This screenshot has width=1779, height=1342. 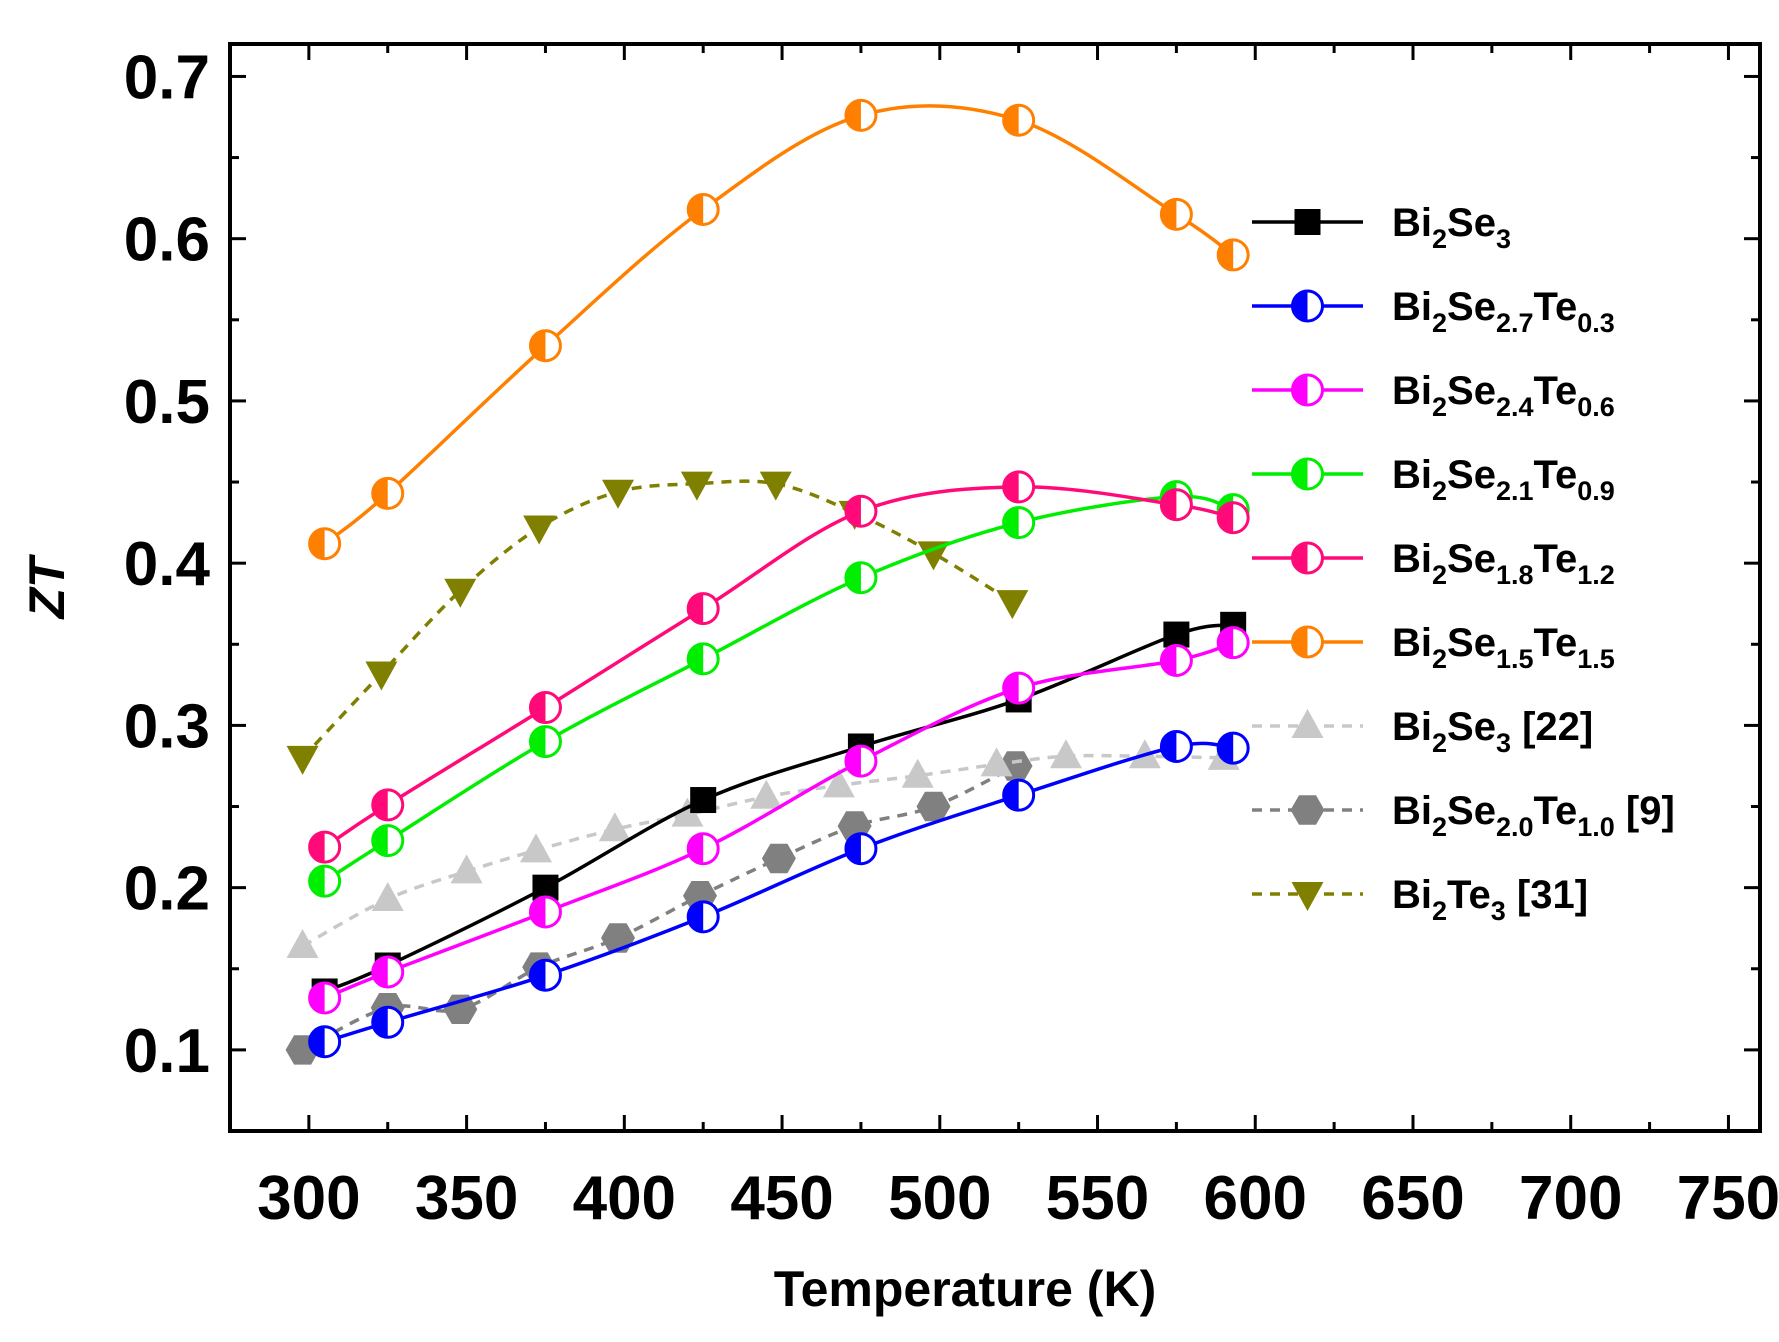 I want to click on y-tick-label: 0.5, so click(x=167, y=402).